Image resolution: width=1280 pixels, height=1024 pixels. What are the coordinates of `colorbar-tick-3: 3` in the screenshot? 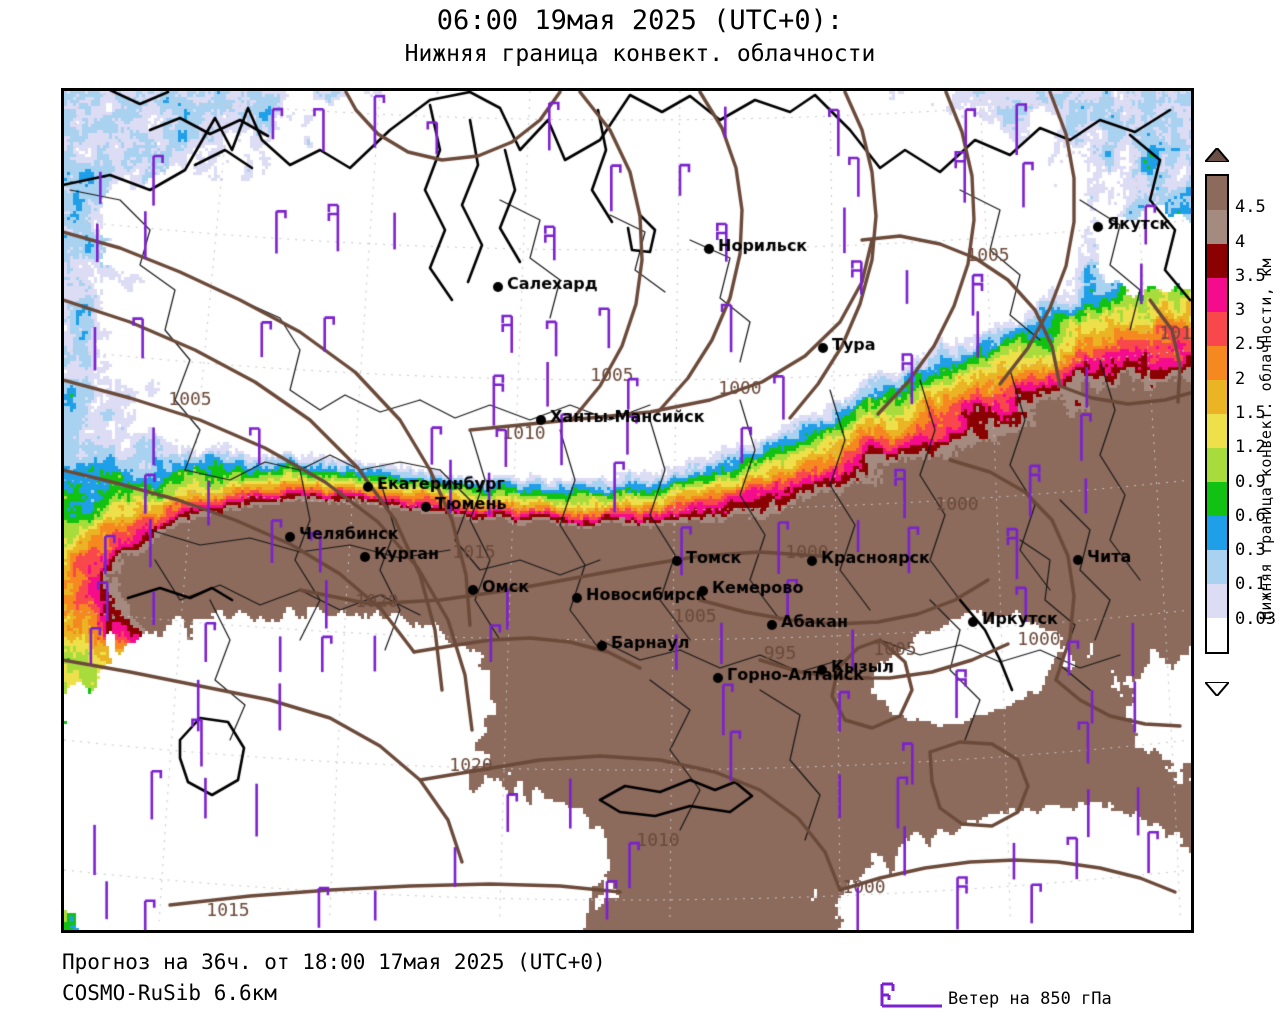 It's located at (1240, 310).